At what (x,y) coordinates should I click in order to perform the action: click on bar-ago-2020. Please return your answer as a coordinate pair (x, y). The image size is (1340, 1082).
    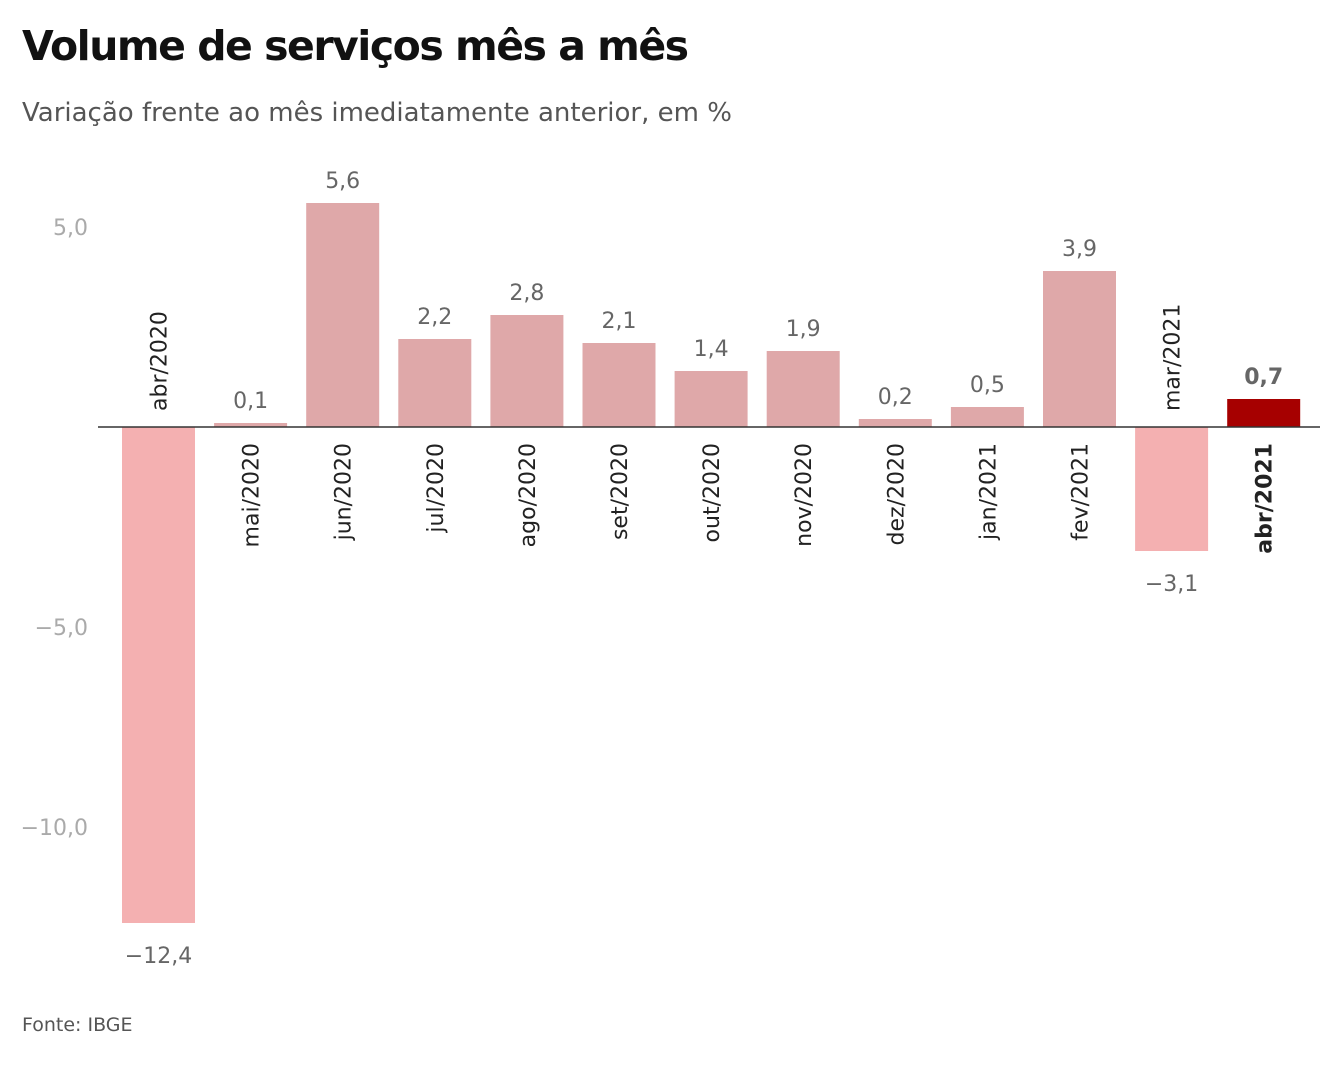
    Looking at the image, I should click on (527, 371).